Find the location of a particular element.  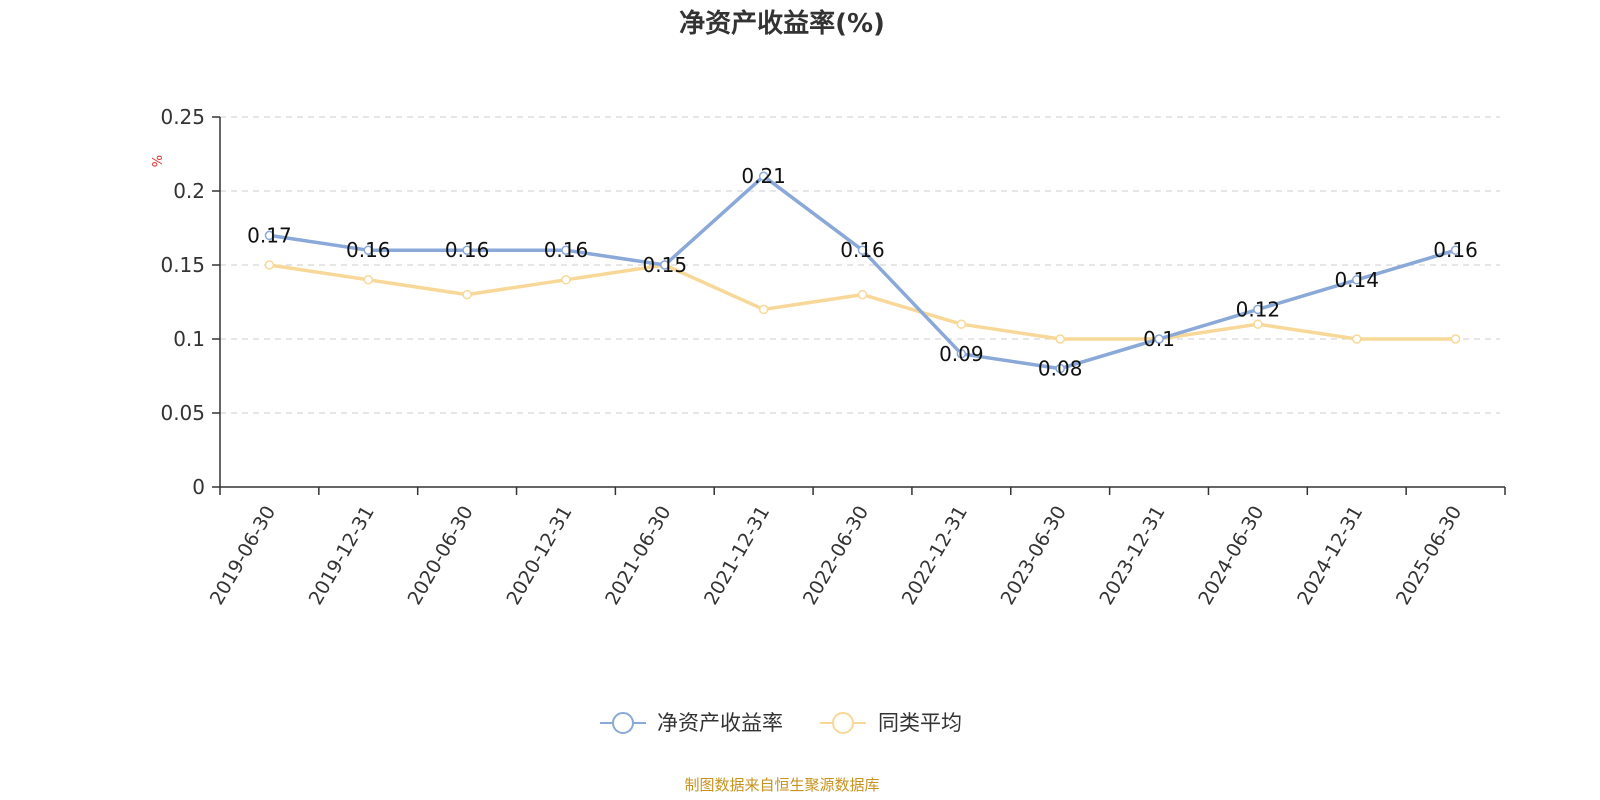

y-tick-label: 0.1 is located at coordinates (189, 339).